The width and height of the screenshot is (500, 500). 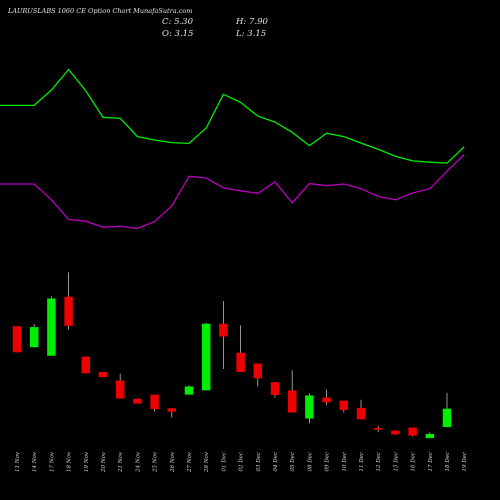 I want to click on x-tick-label: 17 Nov, so click(x=52, y=461).